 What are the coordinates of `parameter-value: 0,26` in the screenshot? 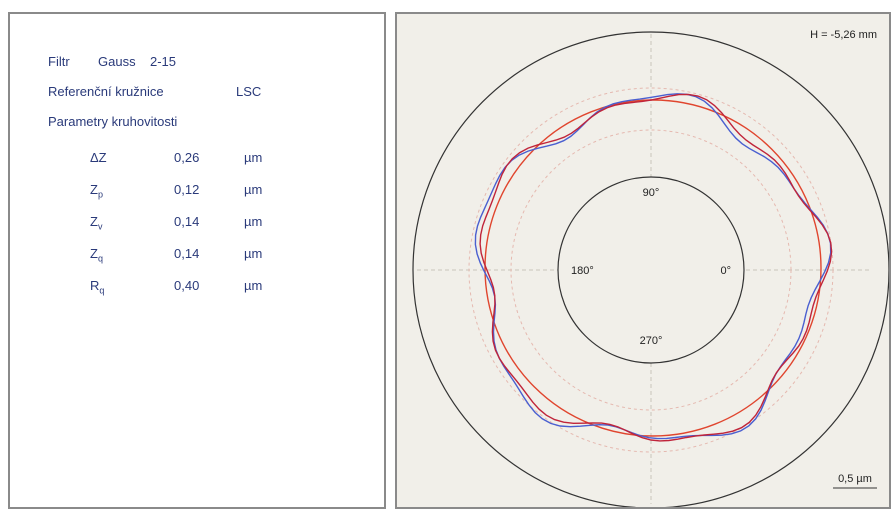 It's located at (187, 157).